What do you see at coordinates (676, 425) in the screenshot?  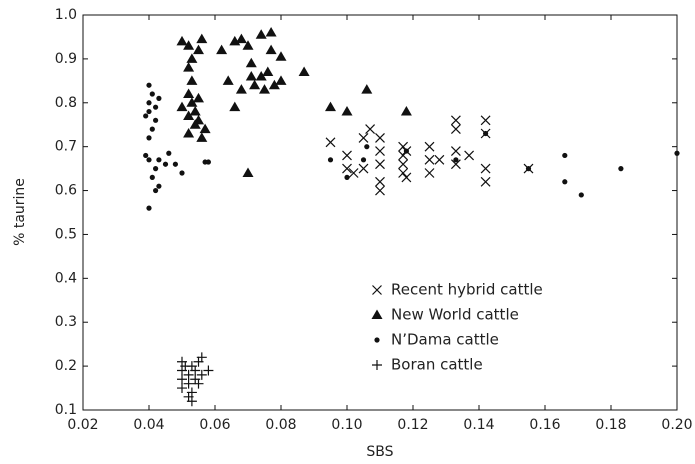 I see `x-tick-label: 0.20` at bounding box center [676, 425].